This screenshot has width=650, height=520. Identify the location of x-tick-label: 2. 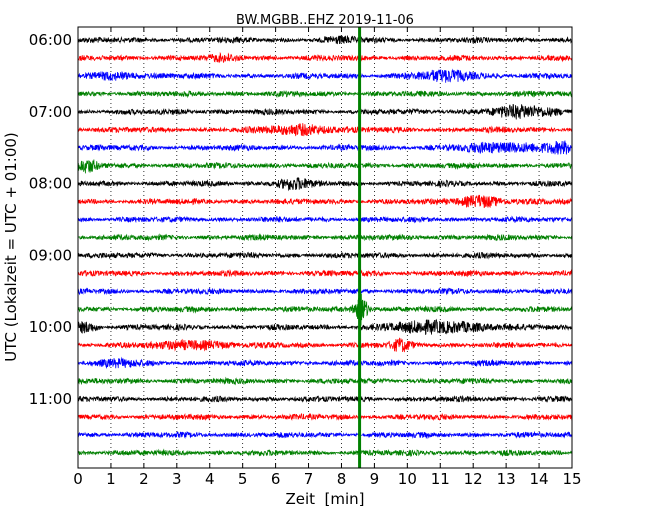
(144, 479).